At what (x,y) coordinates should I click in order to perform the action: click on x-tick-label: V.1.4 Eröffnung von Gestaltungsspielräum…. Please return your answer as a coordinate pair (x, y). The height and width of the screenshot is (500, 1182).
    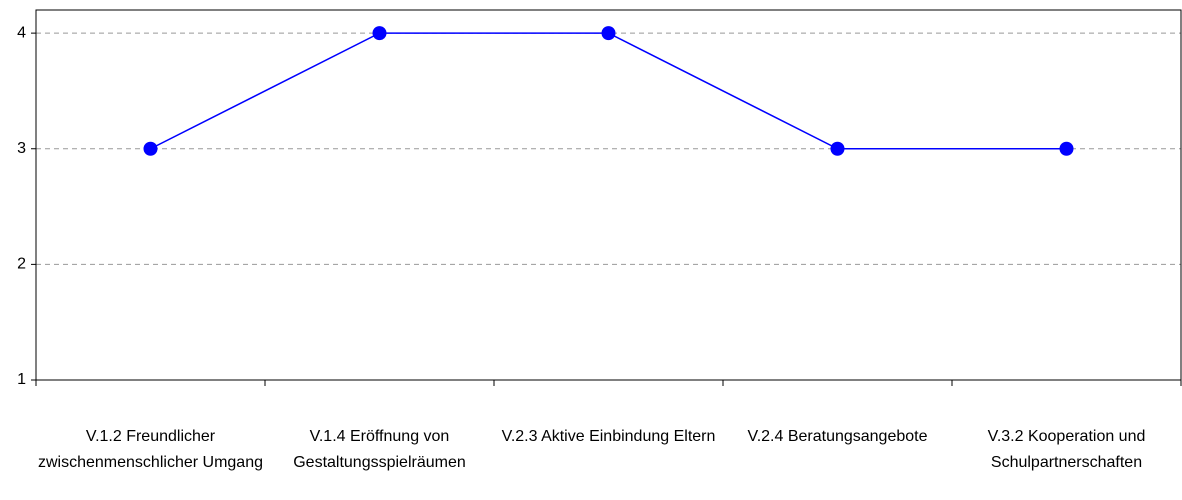
    Looking at the image, I should click on (379, 449).